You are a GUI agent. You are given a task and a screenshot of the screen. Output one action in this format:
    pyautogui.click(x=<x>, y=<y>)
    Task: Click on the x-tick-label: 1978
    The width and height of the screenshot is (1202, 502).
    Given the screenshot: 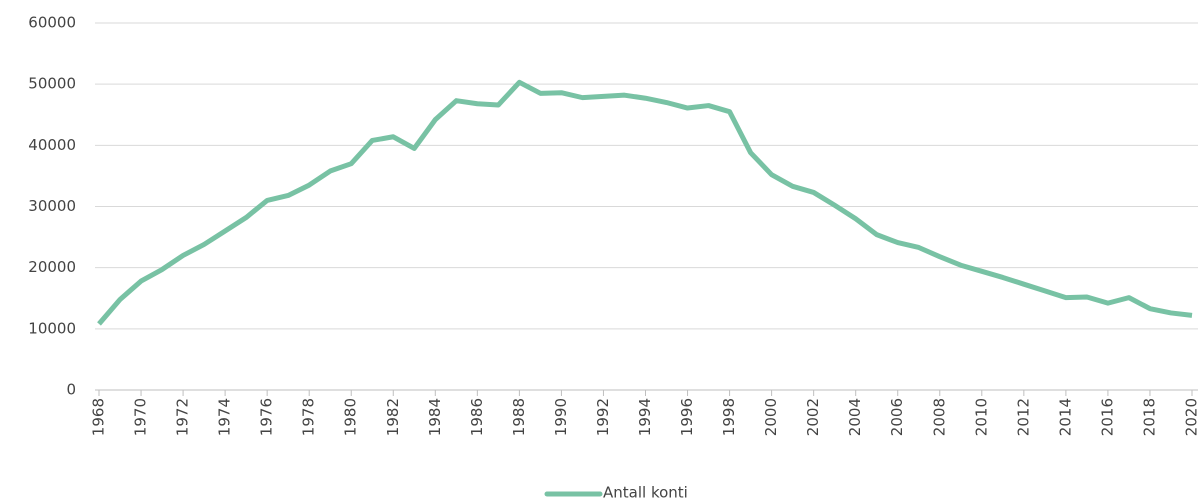 What is the action you would take?
    pyautogui.click(x=309, y=417)
    